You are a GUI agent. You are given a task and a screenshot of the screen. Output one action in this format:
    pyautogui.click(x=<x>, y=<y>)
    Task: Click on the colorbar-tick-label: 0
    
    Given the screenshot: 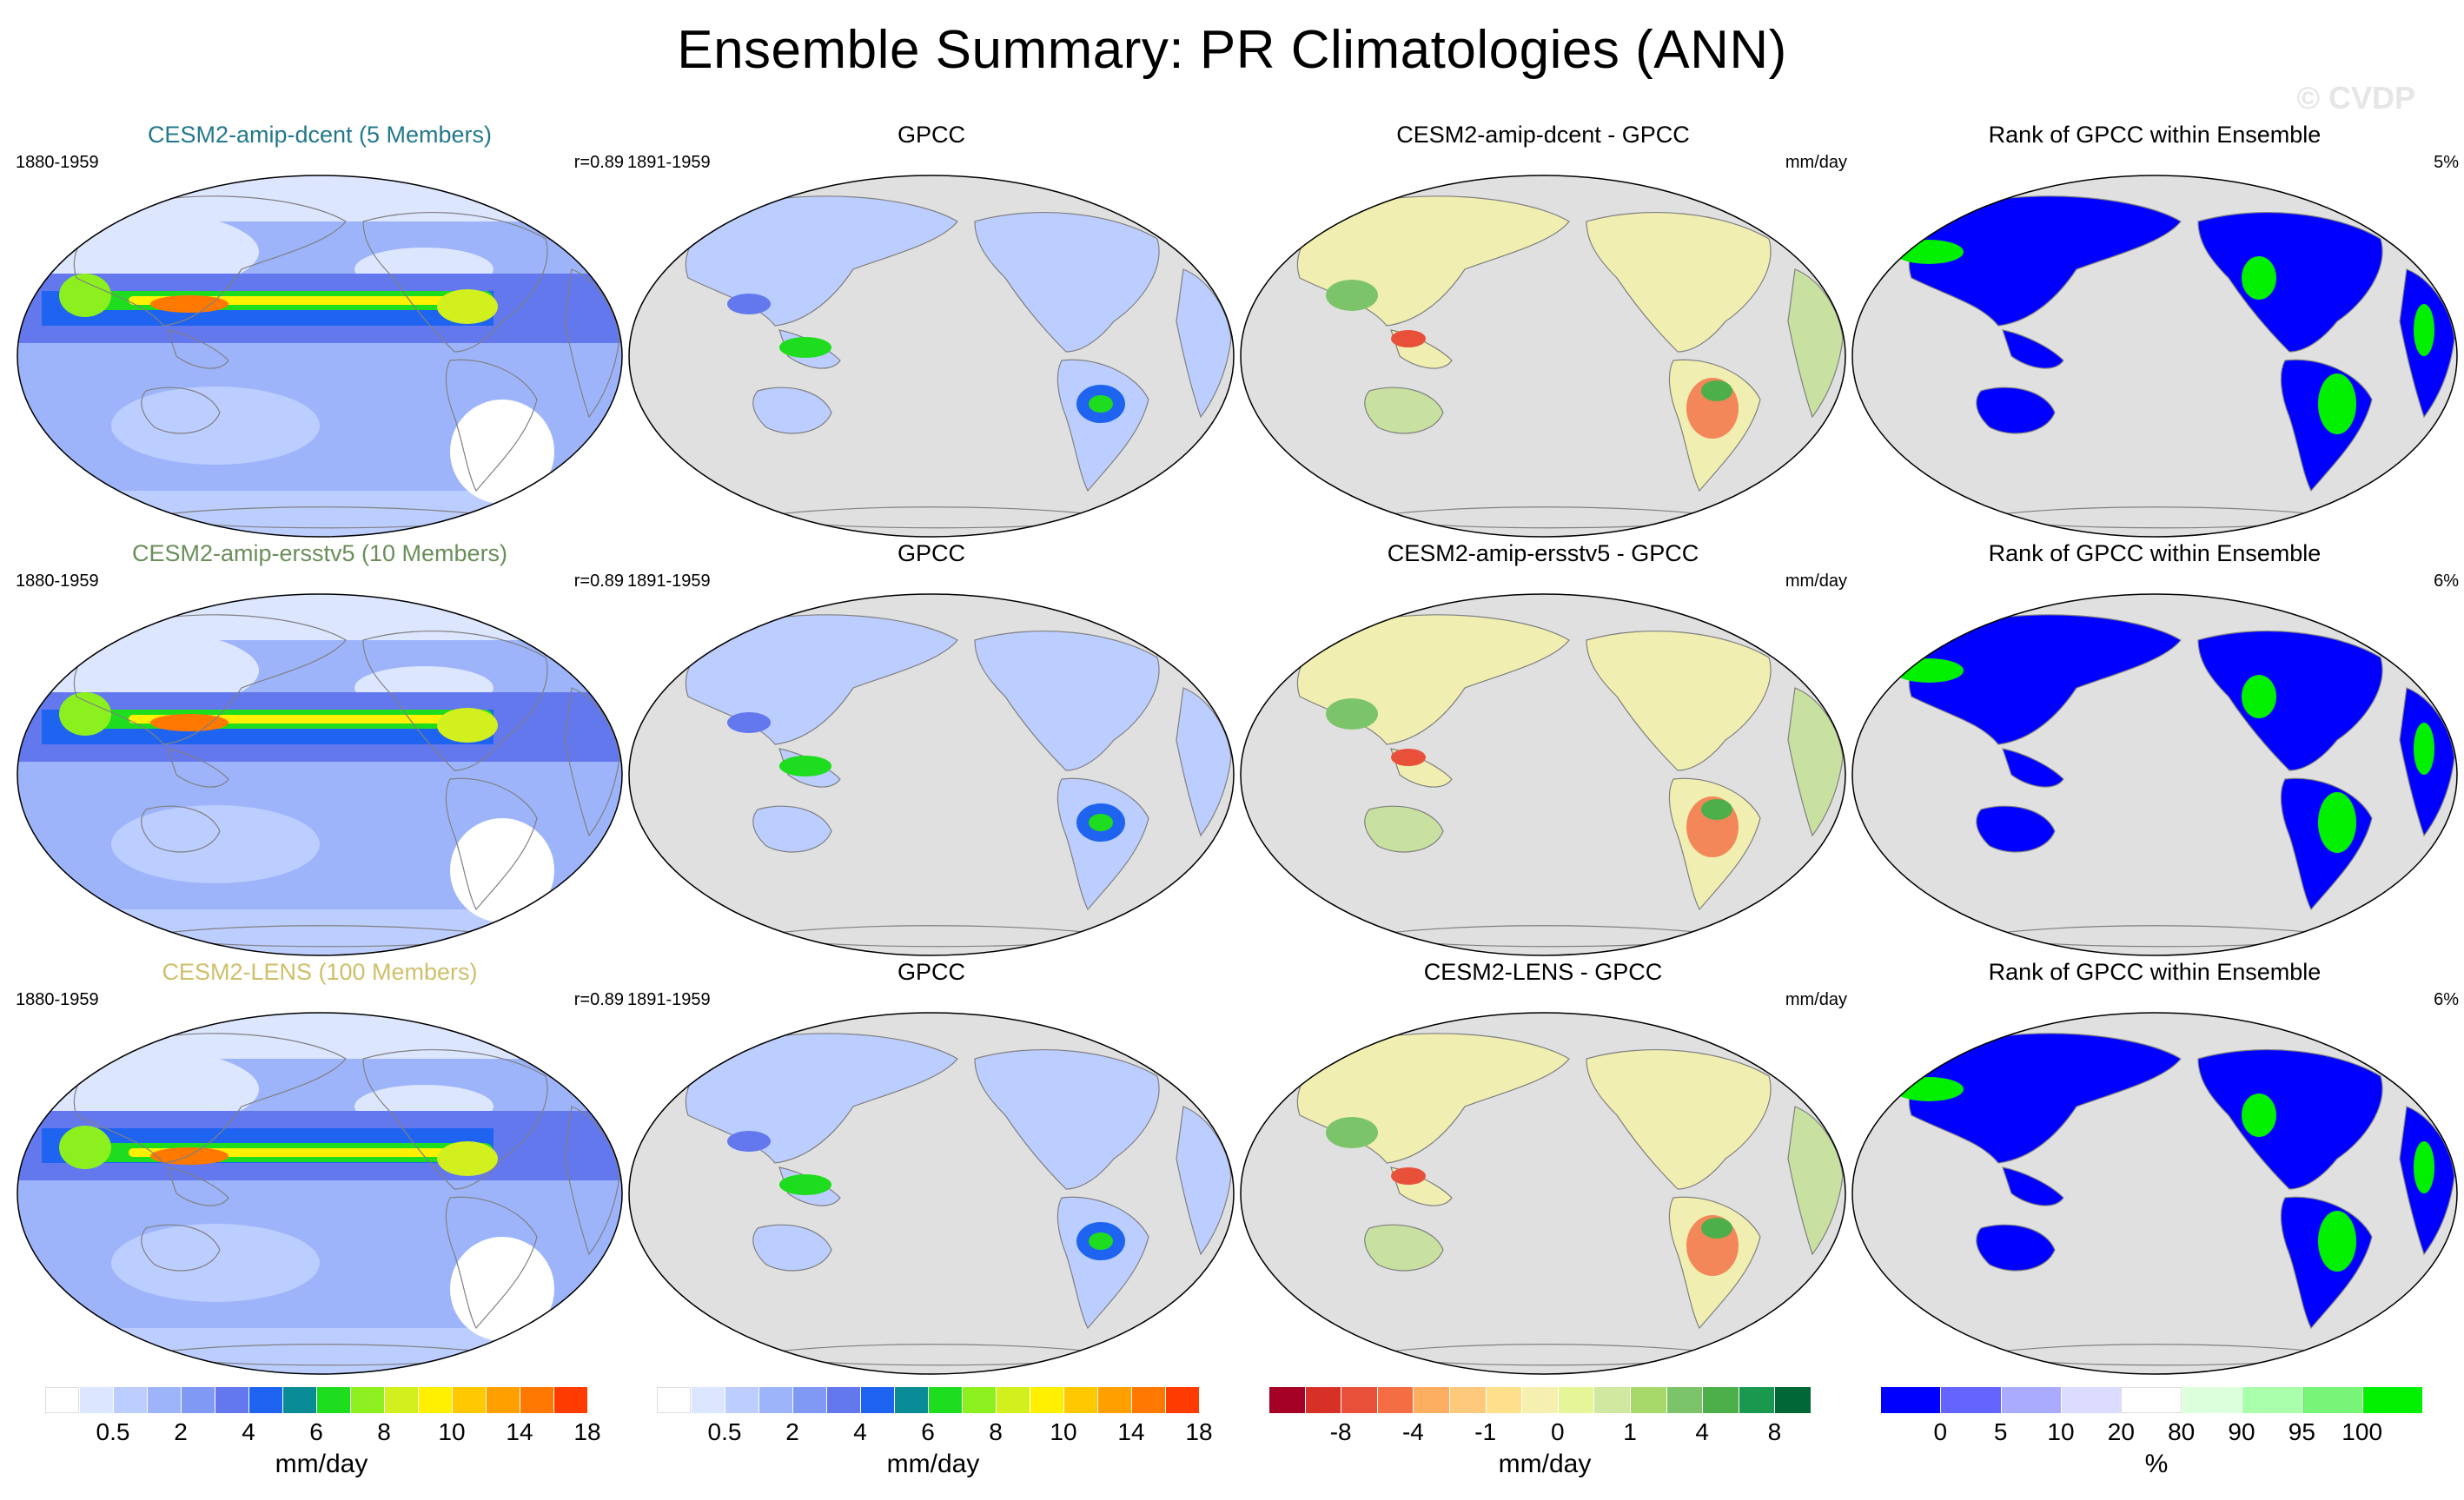 What is the action you would take?
    pyautogui.click(x=1558, y=1431)
    